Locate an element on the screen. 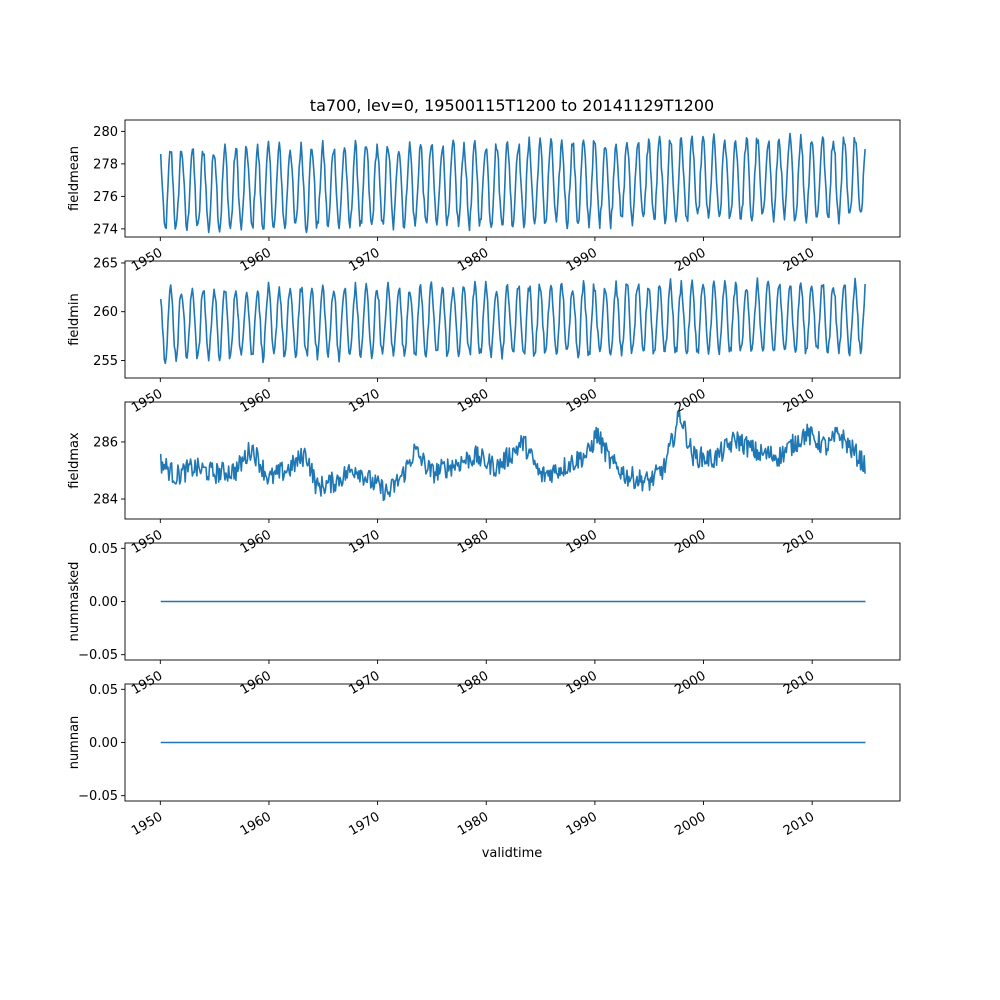 The image size is (1000, 1000). y-tick-label: 286 is located at coordinates (105, 442).